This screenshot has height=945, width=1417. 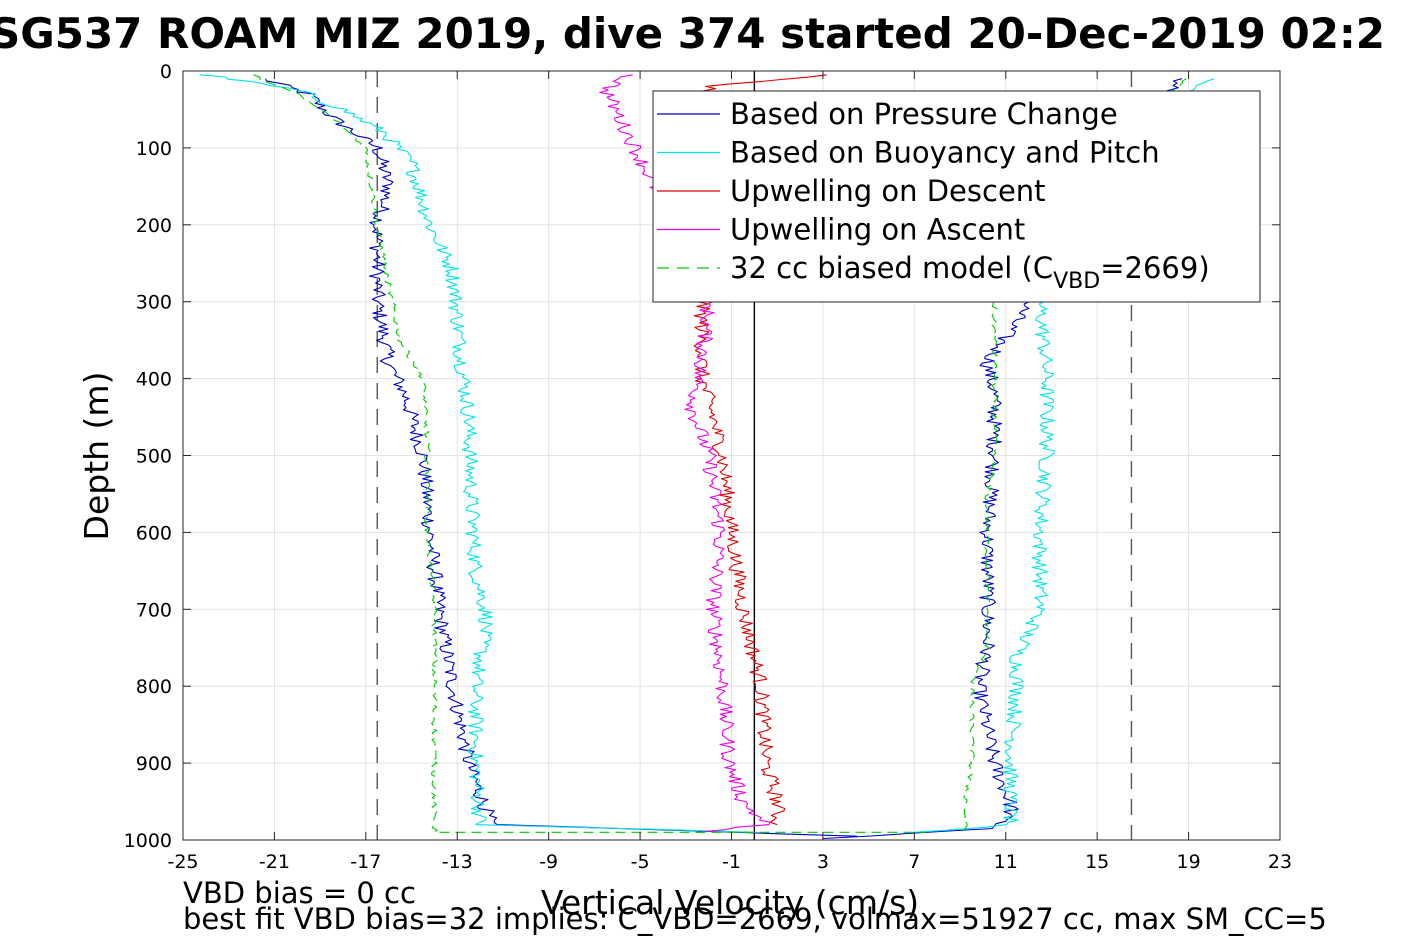 I want to click on legend-label: Based on Pressure Change, so click(x=924, y=114).